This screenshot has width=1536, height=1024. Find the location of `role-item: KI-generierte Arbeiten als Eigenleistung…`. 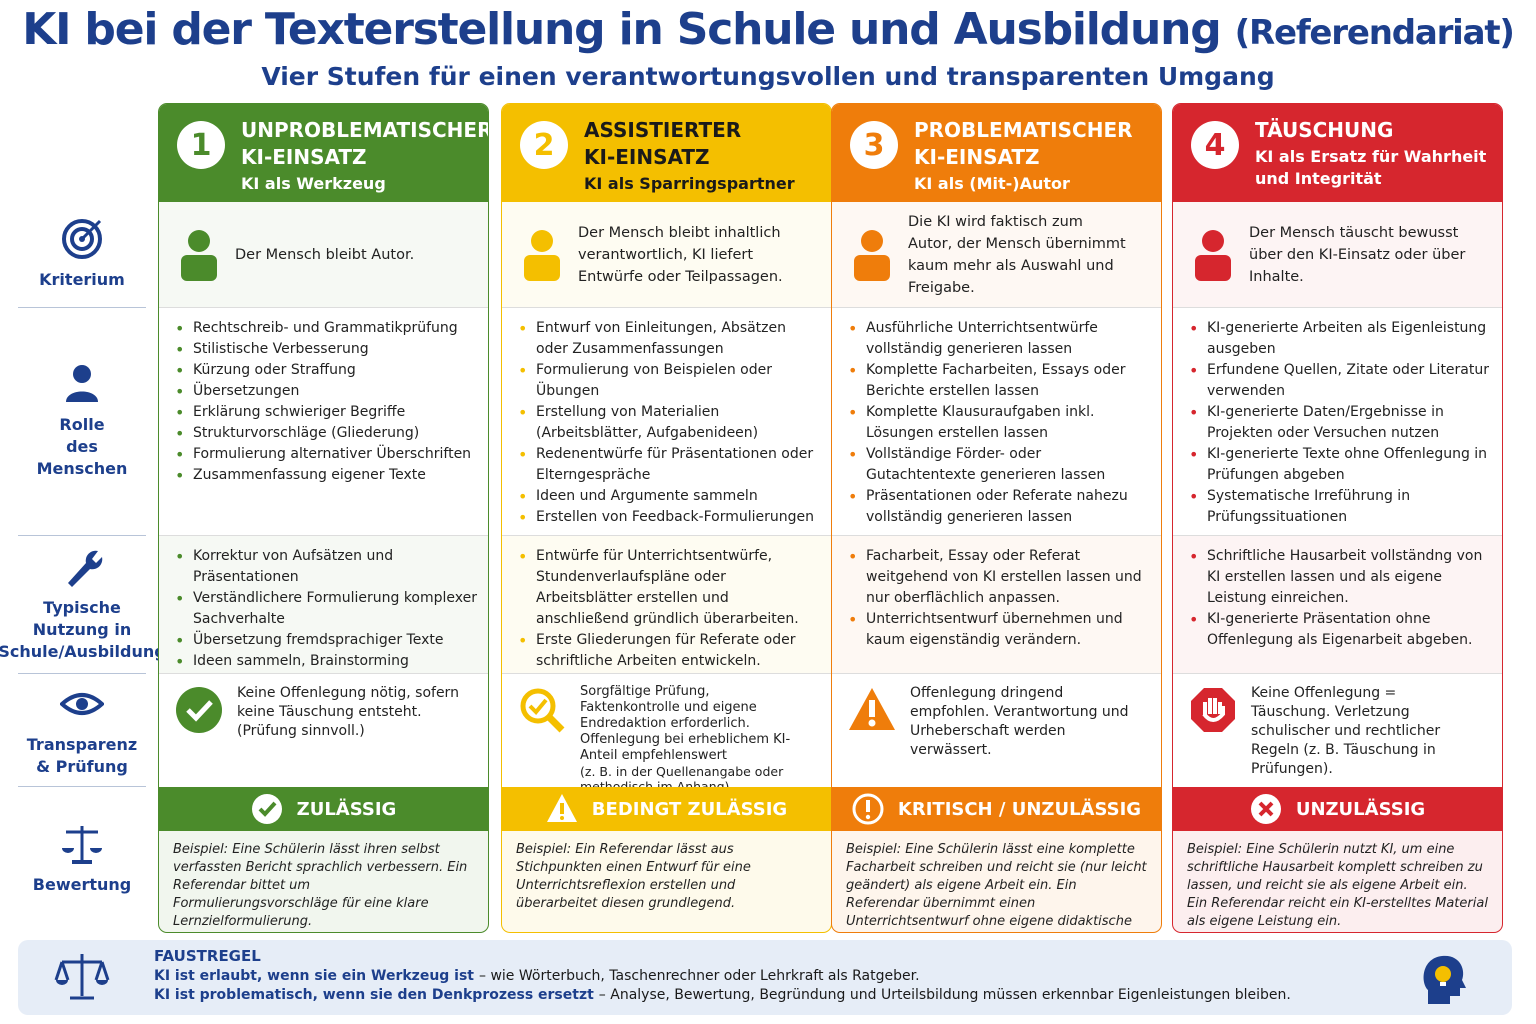

role-item: KI-generierte Arbeiten als Eigenleistung… is located at coordinates (1340, 339).